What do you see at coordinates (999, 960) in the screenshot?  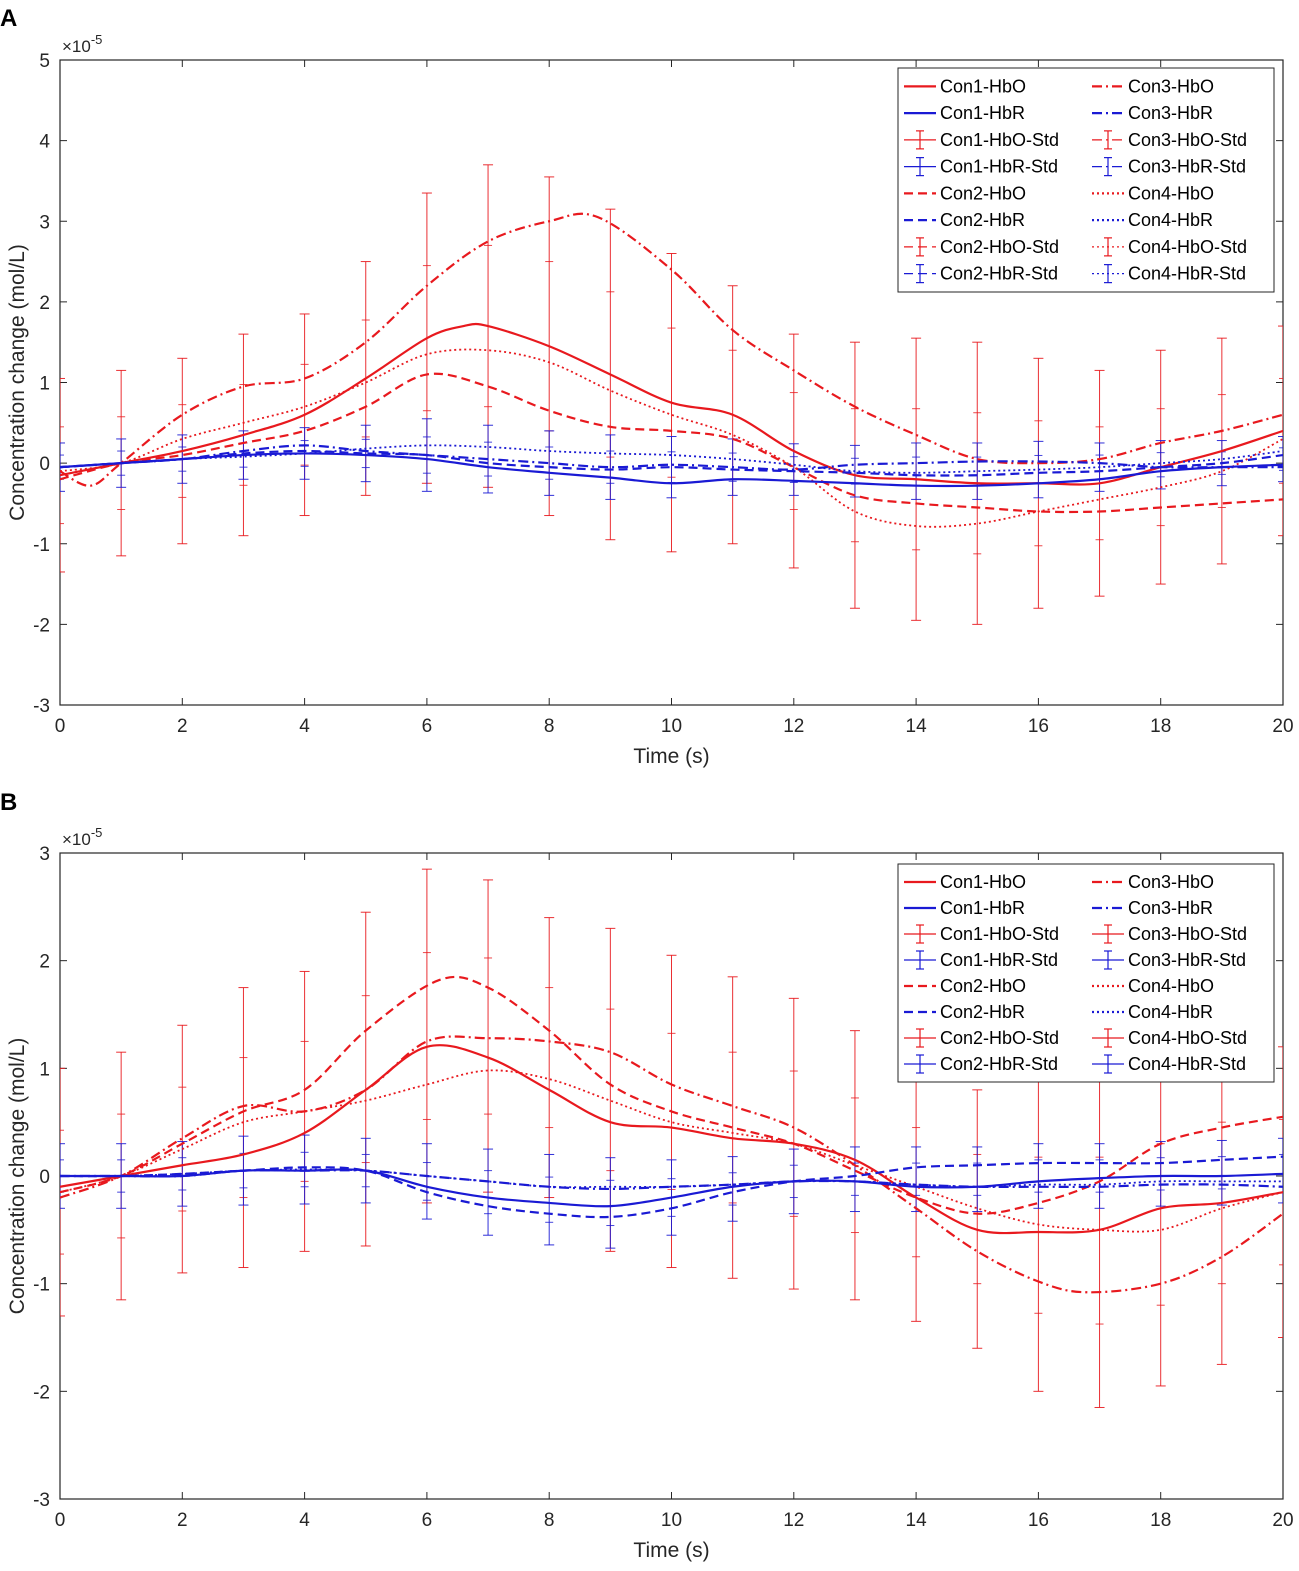 I see `legend-label: Con1-HbR-Std` at bounding box center [999, 960].